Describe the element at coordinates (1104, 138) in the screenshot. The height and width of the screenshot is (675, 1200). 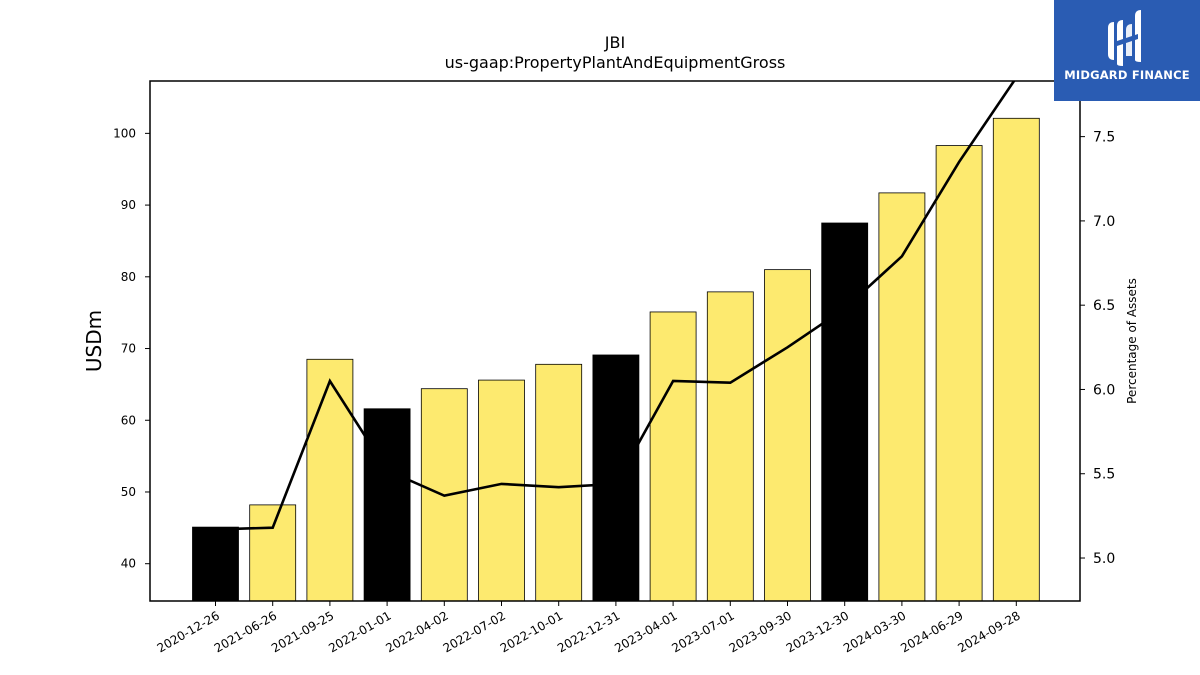
I see `right-tick-label: 7.5` at that location.